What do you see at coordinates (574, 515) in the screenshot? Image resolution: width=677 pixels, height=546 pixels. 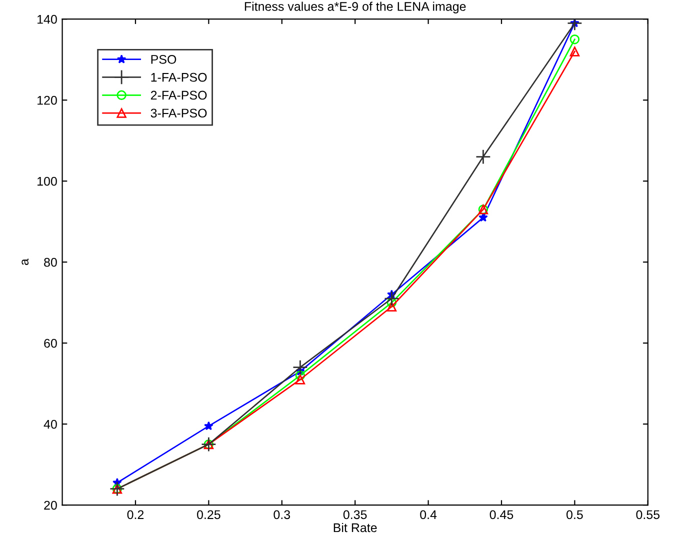 I see `x-tick-label: 0.5` at bounding box center [574, 515].